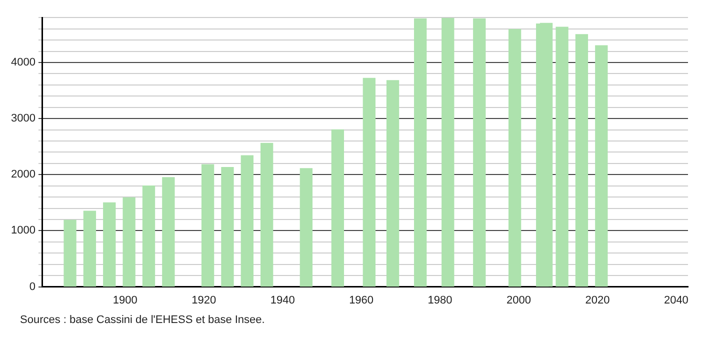  What do you see at coordinates (23, 62) in the screenshot?
I see `y-tick-label: 4000` at bounding box center [23, 62].